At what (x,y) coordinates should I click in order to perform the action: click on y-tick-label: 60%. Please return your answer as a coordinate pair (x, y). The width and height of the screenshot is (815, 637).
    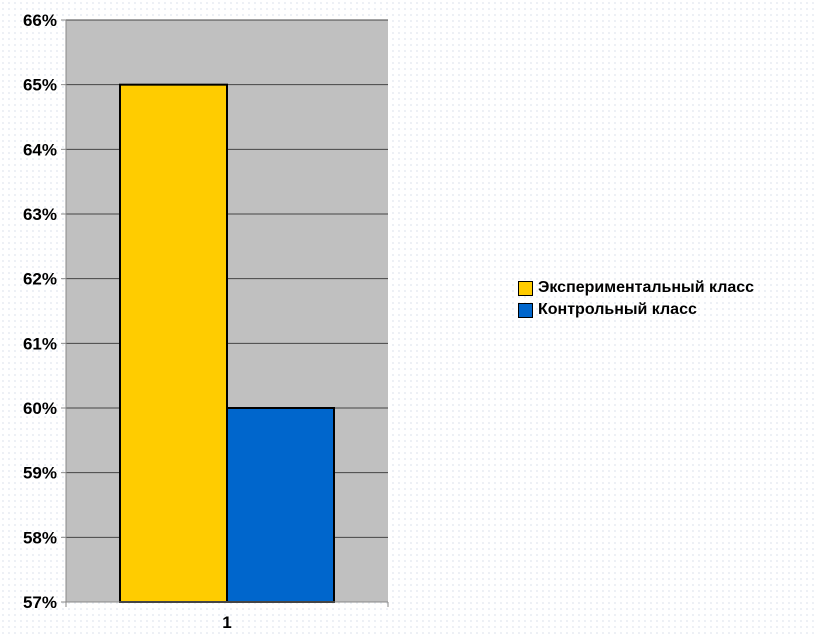
    Looking at the image, I should click on (40, 408).